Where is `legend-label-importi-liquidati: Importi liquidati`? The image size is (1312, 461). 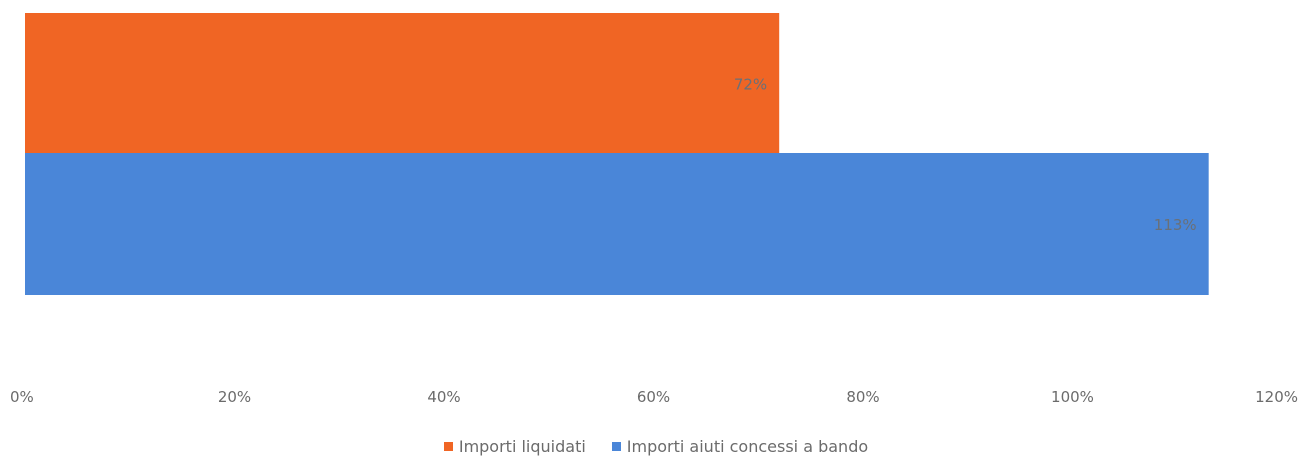 legend-label-importi-liquidati: Importi liquidati is located at coordinates (522, 446).